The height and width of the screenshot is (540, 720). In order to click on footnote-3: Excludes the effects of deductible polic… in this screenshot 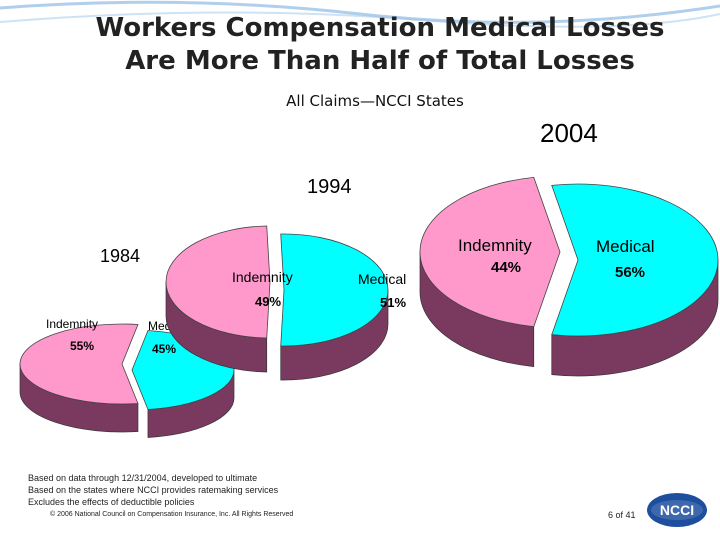, I will do `click(111, 502)`.